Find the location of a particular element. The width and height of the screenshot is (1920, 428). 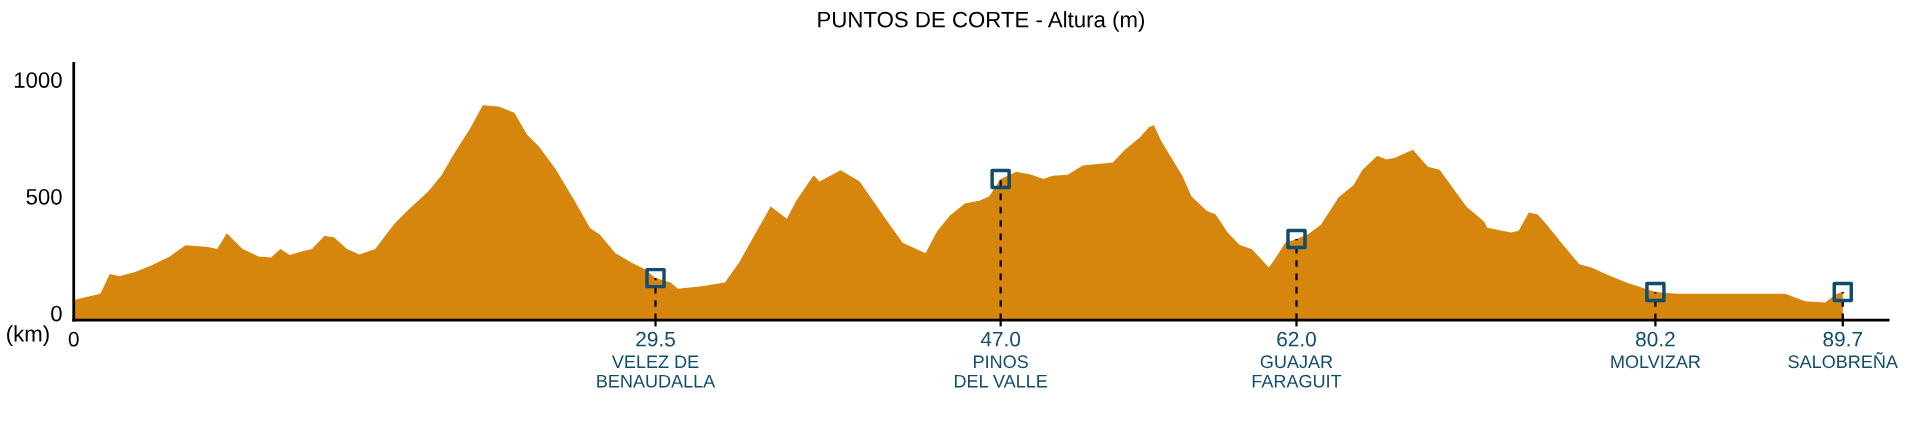

ref-line-label: VELEZ DE BENAUDALLA is located at coordinates (656, 371).